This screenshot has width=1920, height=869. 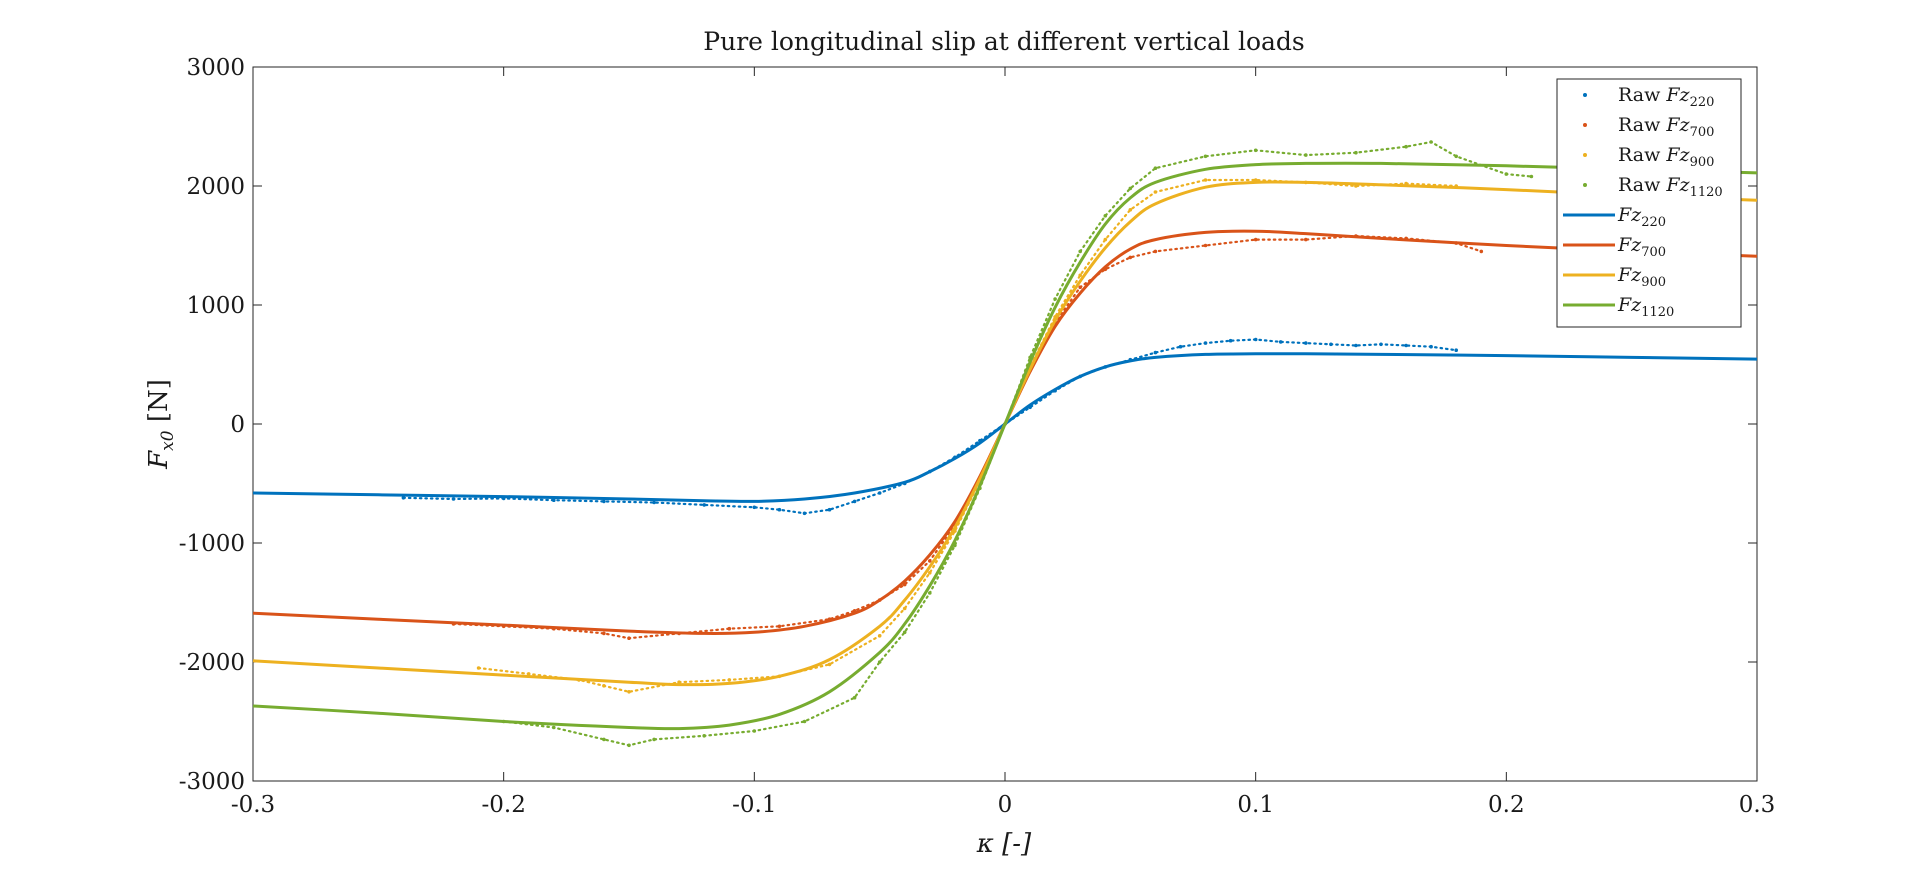 I want to click on legend-item-raw-220: Raw Fz220, so click(x=1648, y=97).